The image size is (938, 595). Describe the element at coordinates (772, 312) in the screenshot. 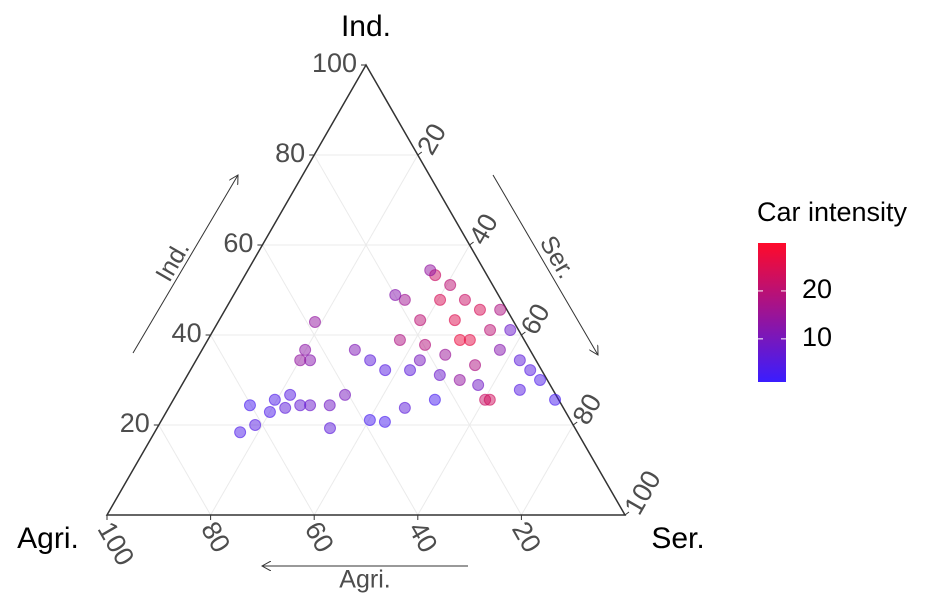

I see `colorbar` at that location.